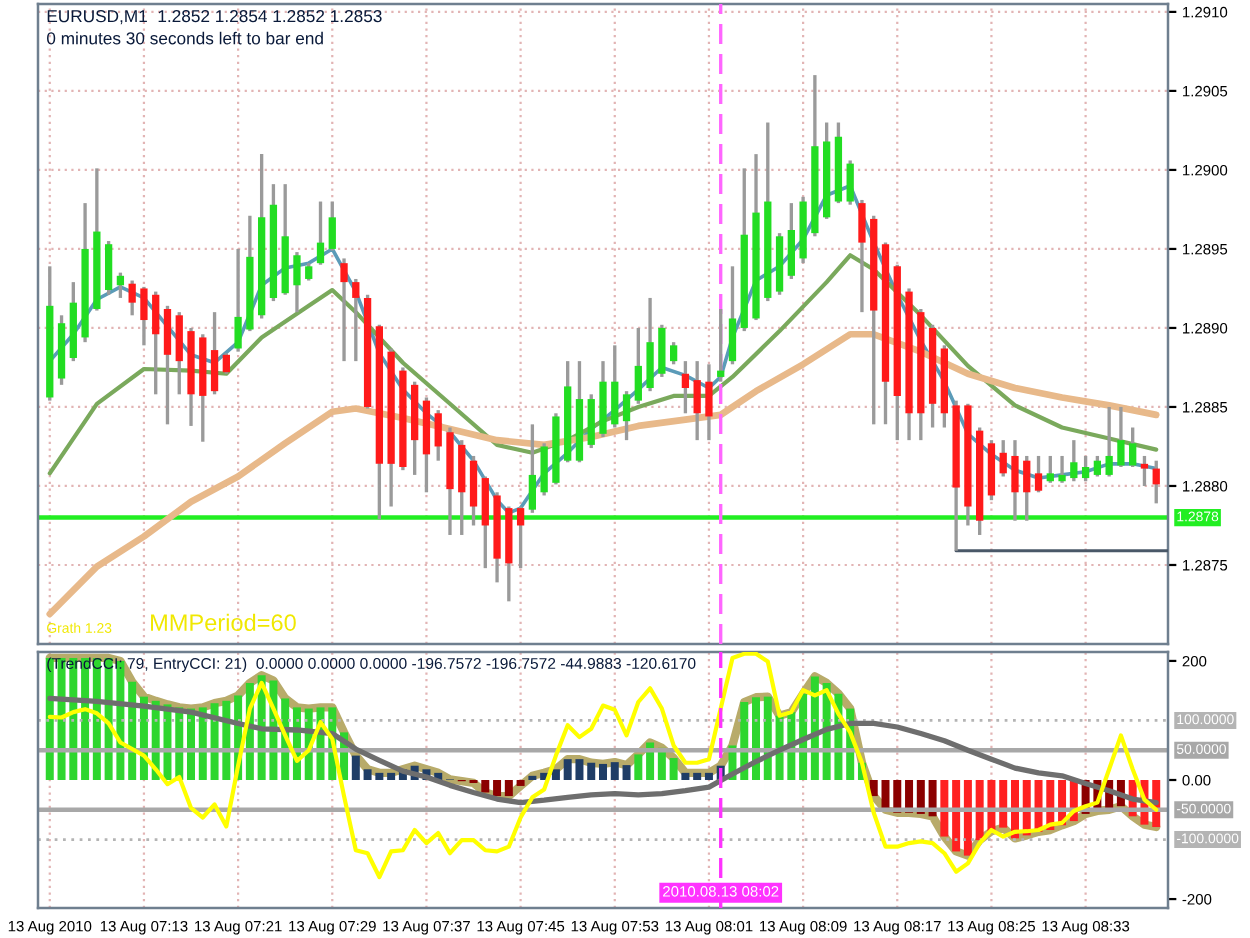 Image resolution: width=1250 pixels, height=938 pixels. I want to click on chart-title: EURUSD,M1 1.2852 1.2854 1.2852 1.2853, so click(214, 17).